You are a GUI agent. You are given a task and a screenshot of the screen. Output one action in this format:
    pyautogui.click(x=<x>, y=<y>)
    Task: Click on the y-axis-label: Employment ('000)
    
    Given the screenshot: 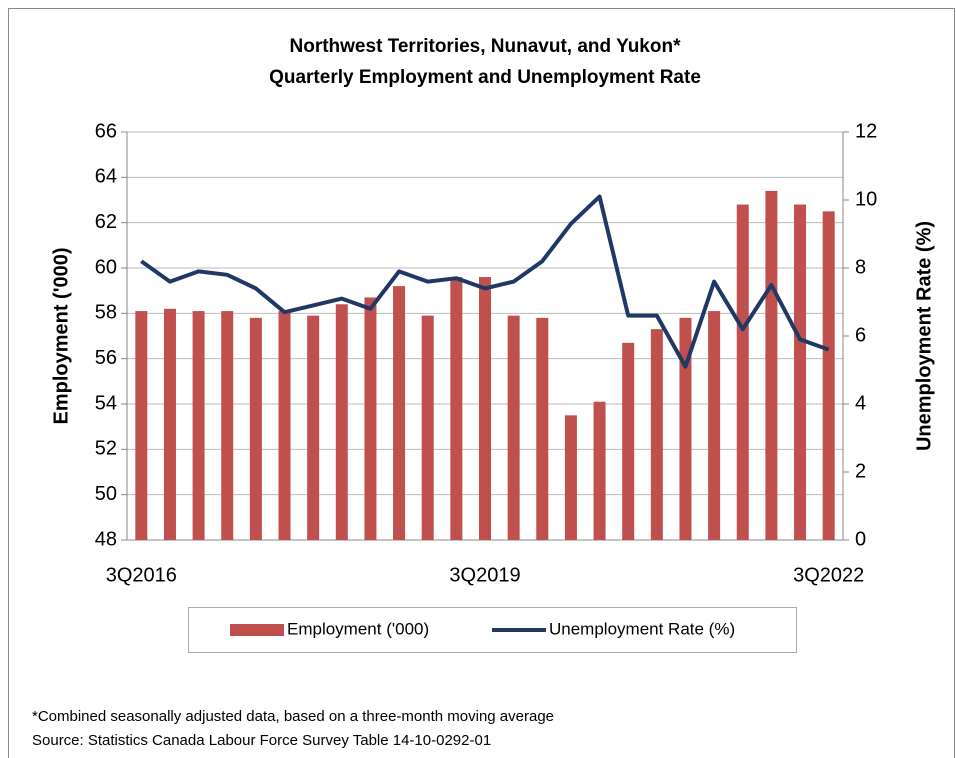 What is the action you would take?
    pyautogui.click(x=61, y=335)
    